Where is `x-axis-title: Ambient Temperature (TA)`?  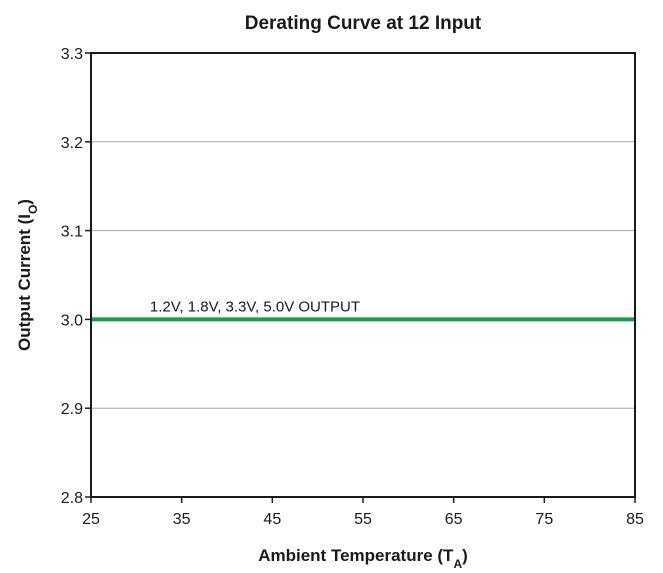
x-axis-title: Ambient Temperature (TA) is located at coordinates (363, 558).